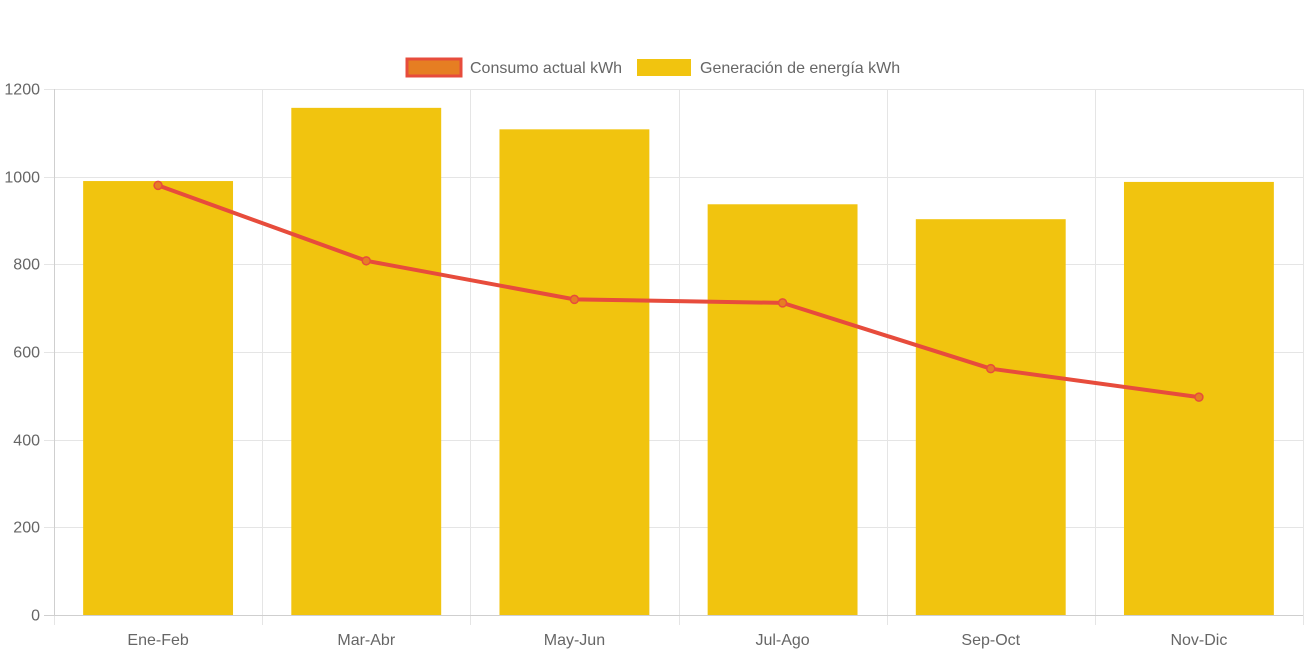 Image resolution: width=1310 pixels, height=654 pixels. I want to click on y-tick-label: 0, so click(35, 616).